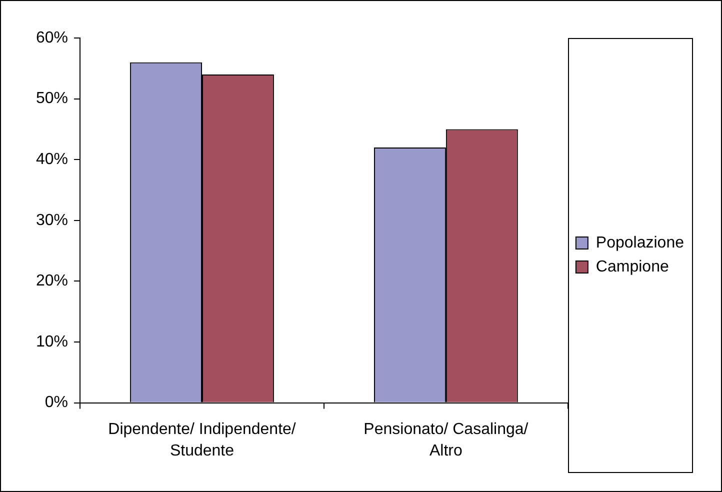  I want to click on y-tick-label: 60%, so click(52, 37).